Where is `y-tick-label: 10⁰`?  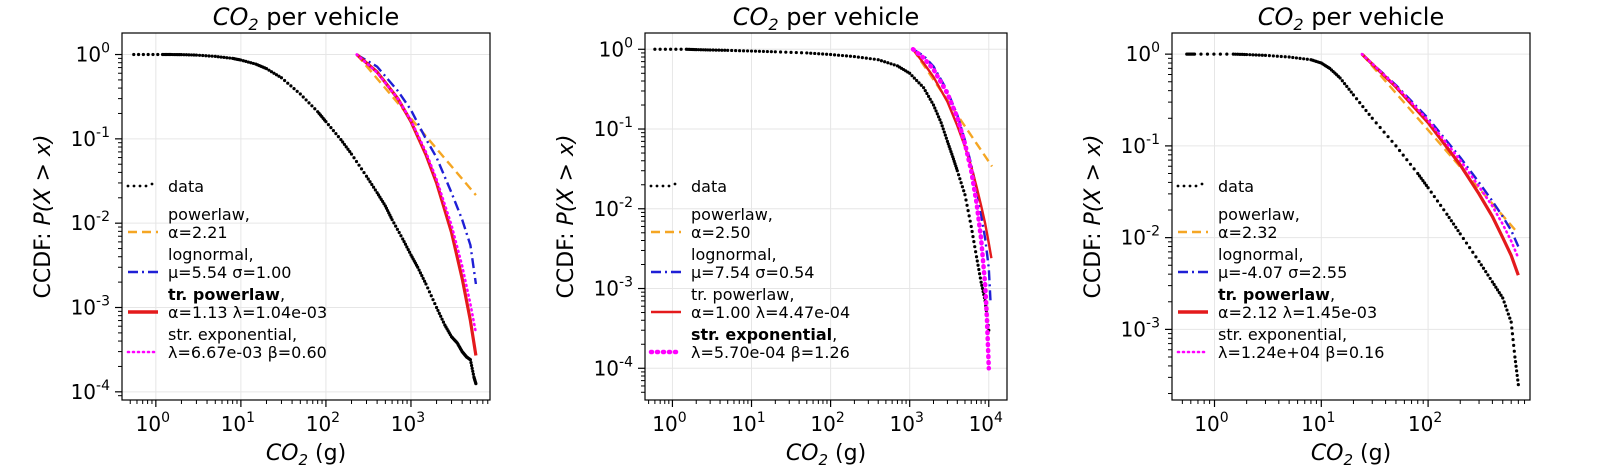 y-tick-label: 10⁰ is located at coordinates (616, 48).